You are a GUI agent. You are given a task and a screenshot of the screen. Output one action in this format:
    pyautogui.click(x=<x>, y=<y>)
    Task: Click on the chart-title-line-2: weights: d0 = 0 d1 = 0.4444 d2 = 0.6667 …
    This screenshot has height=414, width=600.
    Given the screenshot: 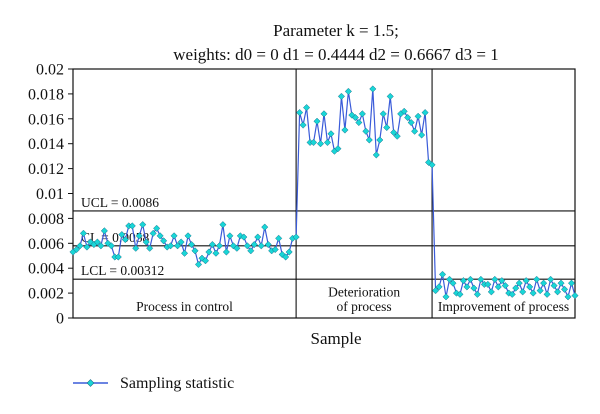 What is the action you would take?
    pyautogui.click(x=335, y=54)
    